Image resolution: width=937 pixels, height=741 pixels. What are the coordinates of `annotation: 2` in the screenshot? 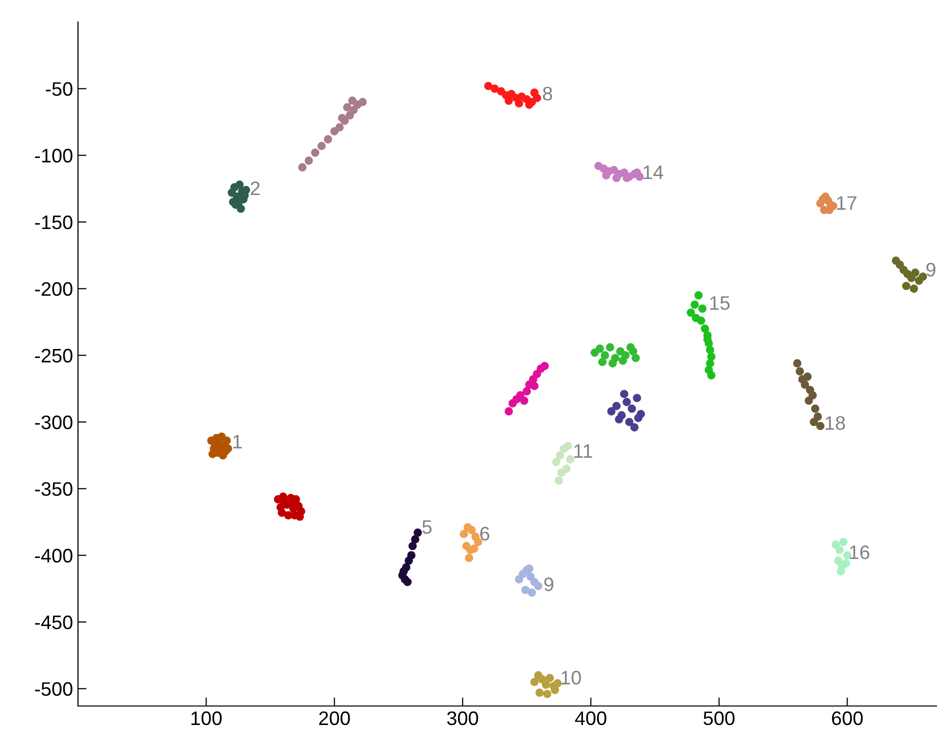 It's located at (255, 188).